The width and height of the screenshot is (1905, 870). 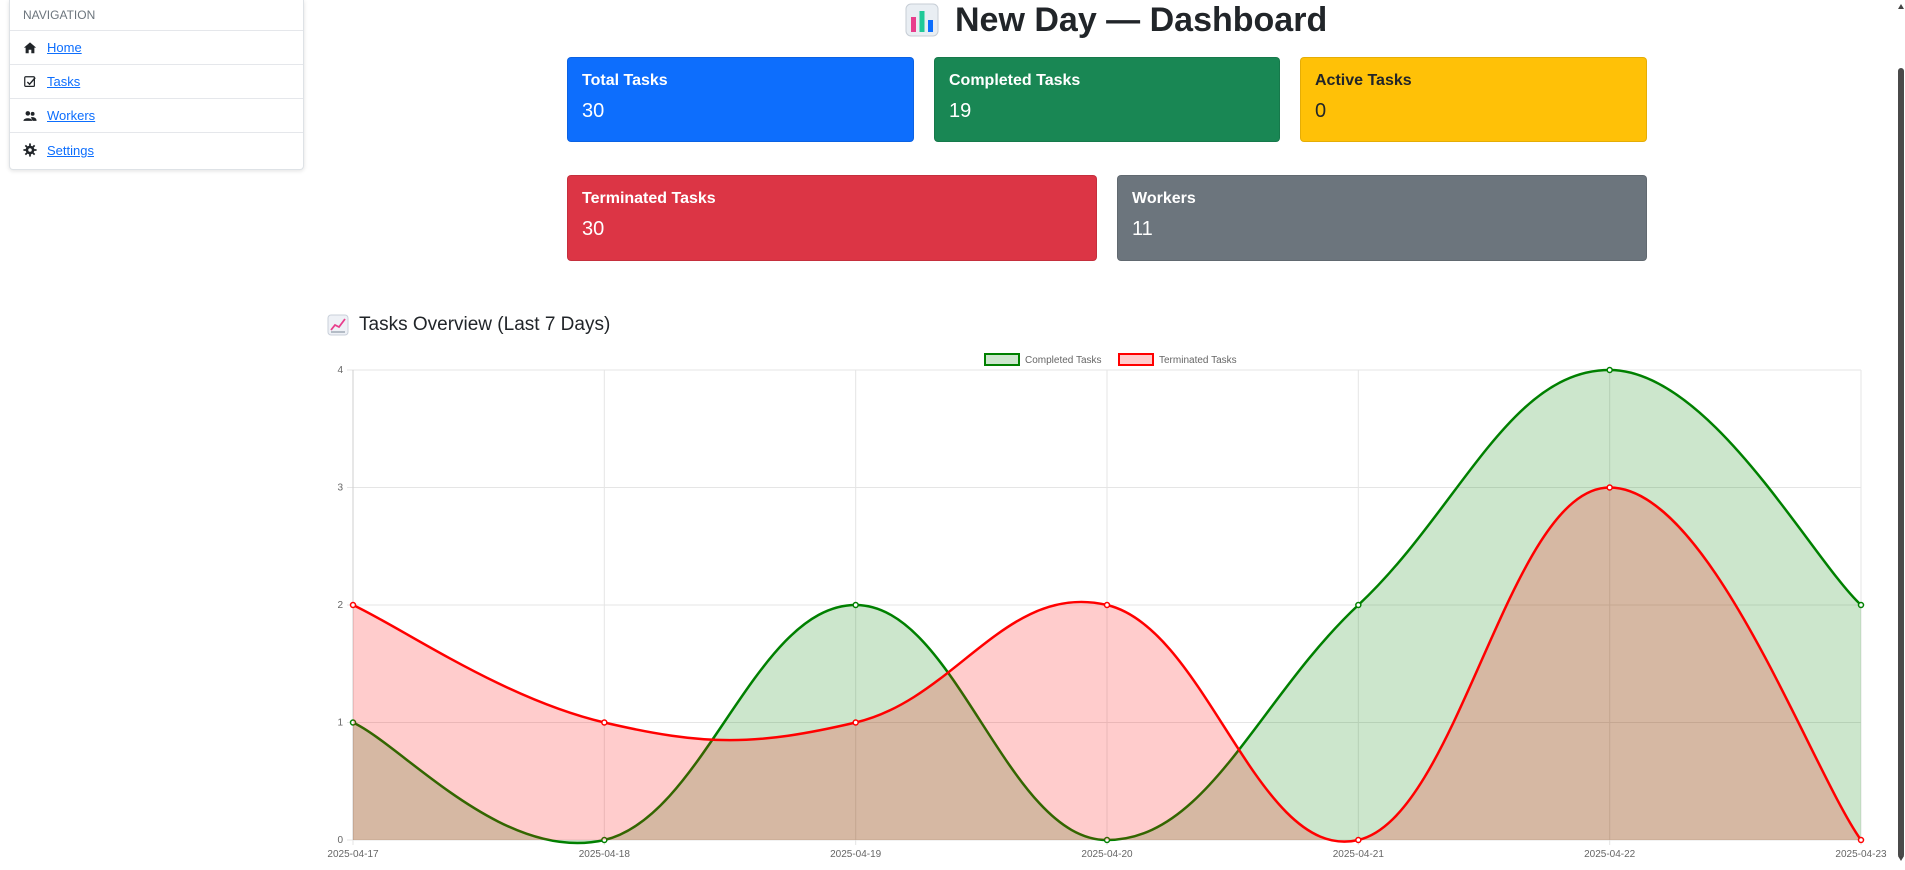 What do you see at coordinates (340, 723) in the screenshot?
I see `y-tick-label: 1` at bounding box center [340, 723].